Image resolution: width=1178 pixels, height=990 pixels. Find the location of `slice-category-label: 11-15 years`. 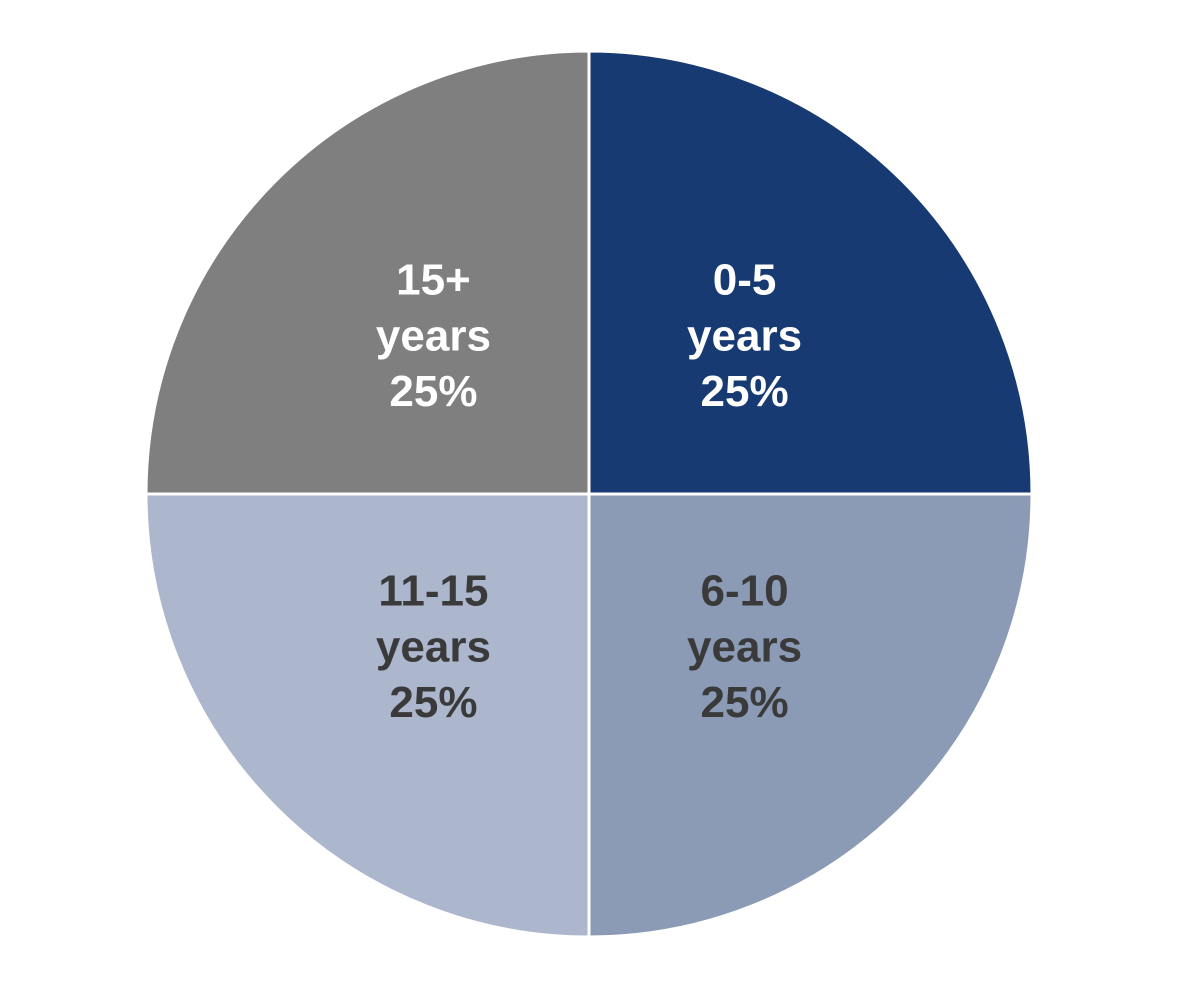

slice-category-label: 11-15 years is located at coordinates (433, 618).